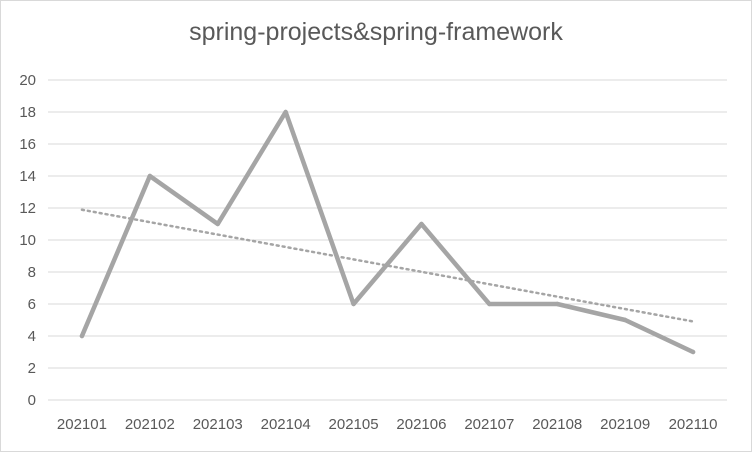 This screenshot has height=452, width=752. I want to click on y-axis-ticks: 0 2 4 6 8 10 12 14 16 18 20, so click(27, 240).